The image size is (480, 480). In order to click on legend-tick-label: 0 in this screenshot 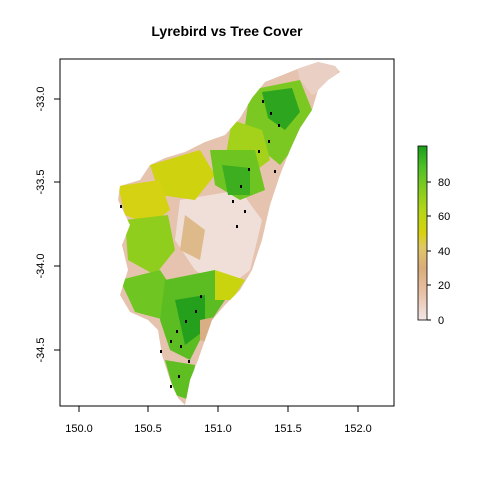, I will do `click(441, 321)`.